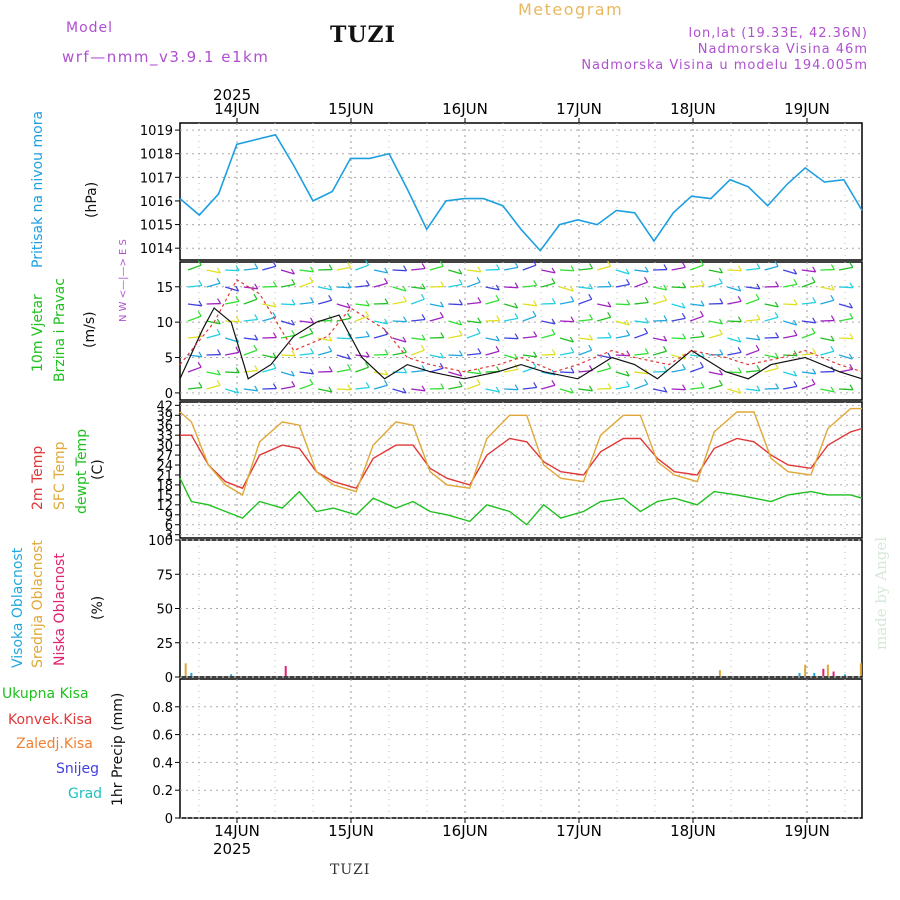  I want to click on ytick-label: 1014, so click(156, 249).